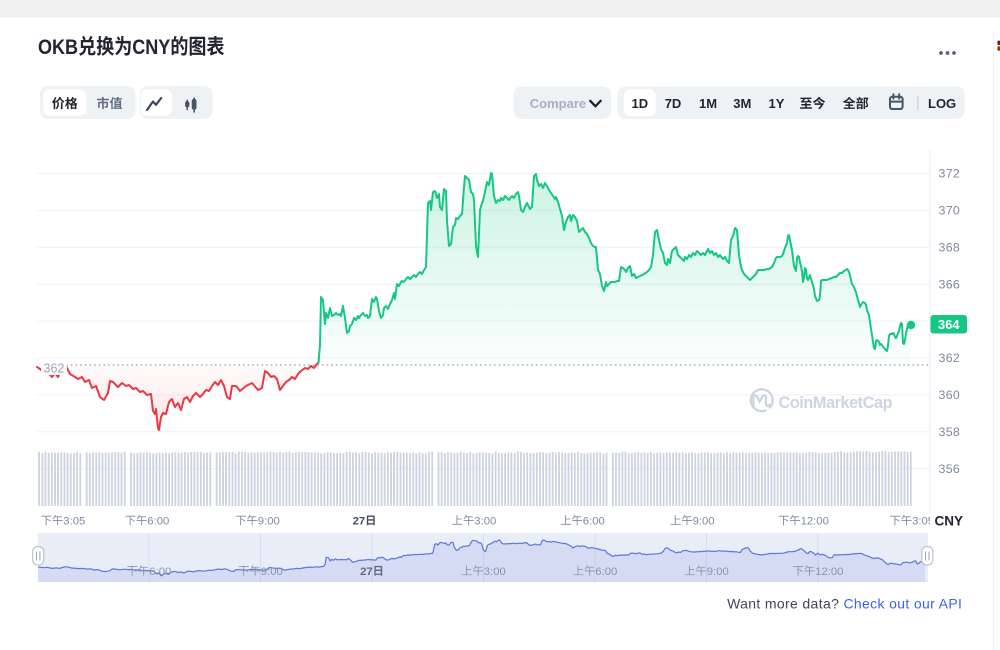  I want to click on svg-text: 356, so click(950, 469).